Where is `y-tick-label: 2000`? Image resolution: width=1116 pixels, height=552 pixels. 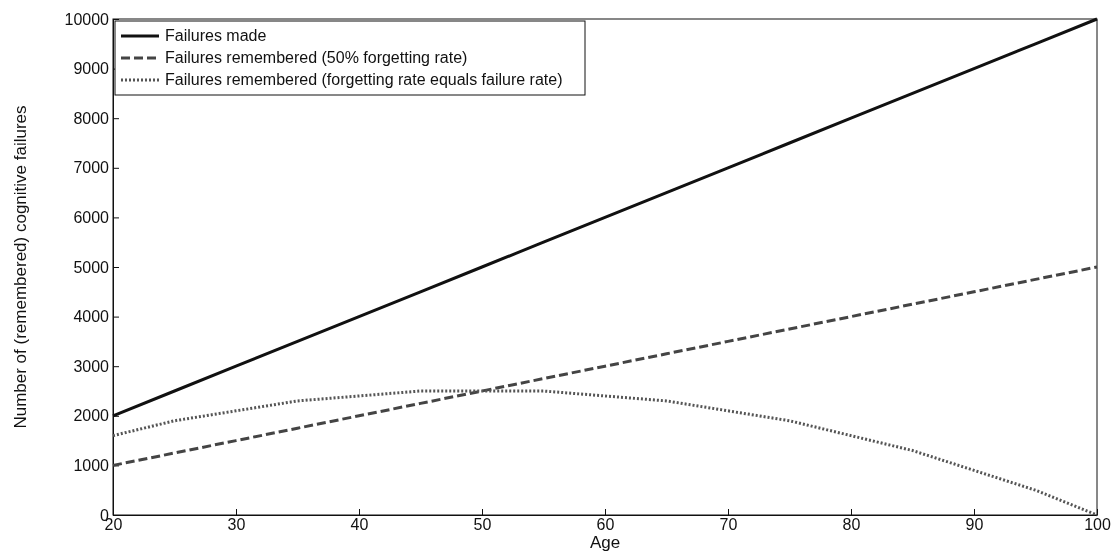
y-tick-label: 2000 is located at coordinates (91, 416).